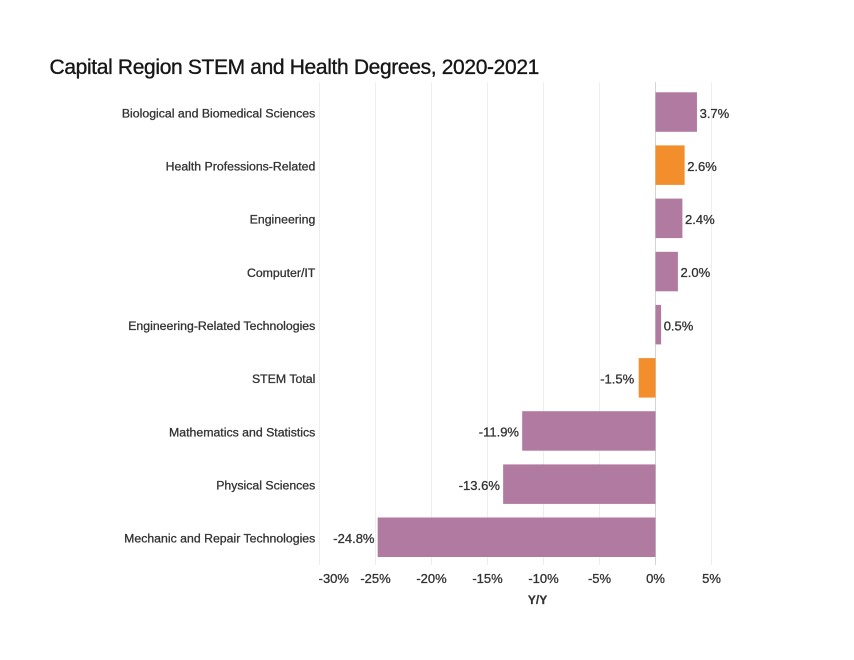  Describe the element at coordinates (242, 432) in the screenshot. I see `svg-text: Mathematics and Statistics` at that location.